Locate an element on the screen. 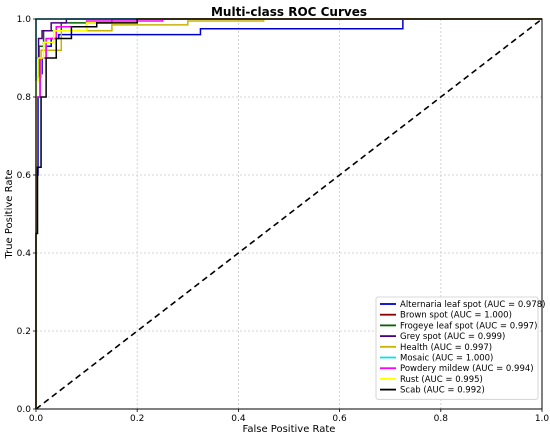 The height and width of the screenshot is (436, 550). legend-entry-label: Brown spot (AUC = 1.000) is located at coordinates (456, 316).